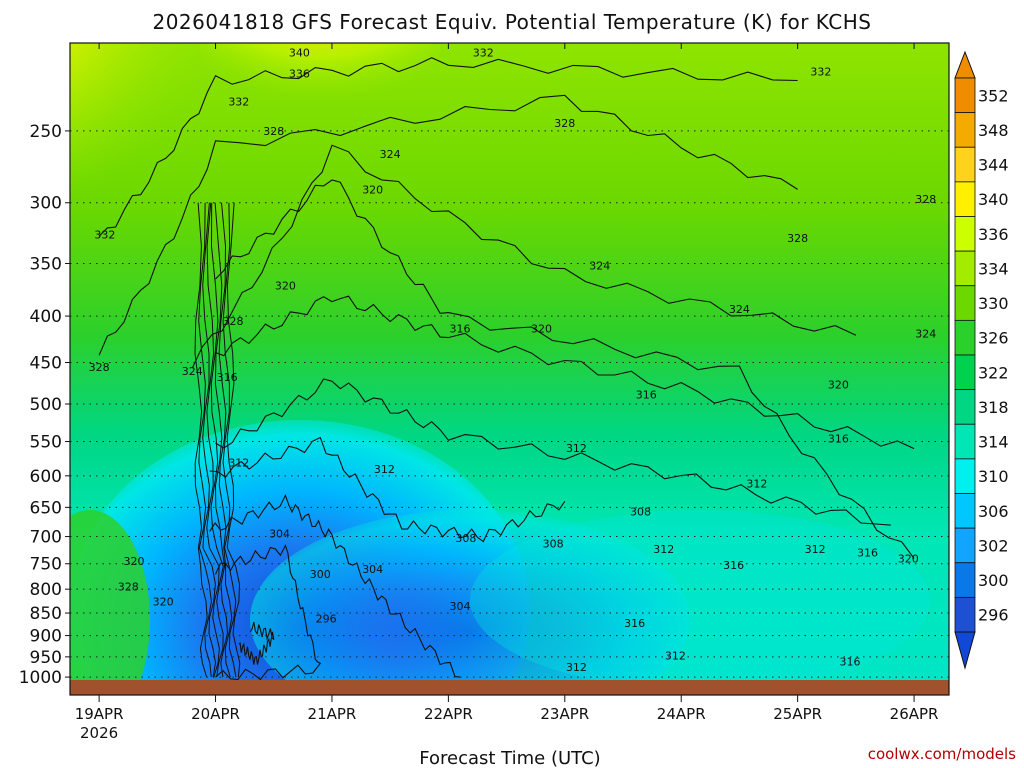 This screenshot has width=1024, height=768. I want to click on colorbar-label: 306, so click(993, 511).